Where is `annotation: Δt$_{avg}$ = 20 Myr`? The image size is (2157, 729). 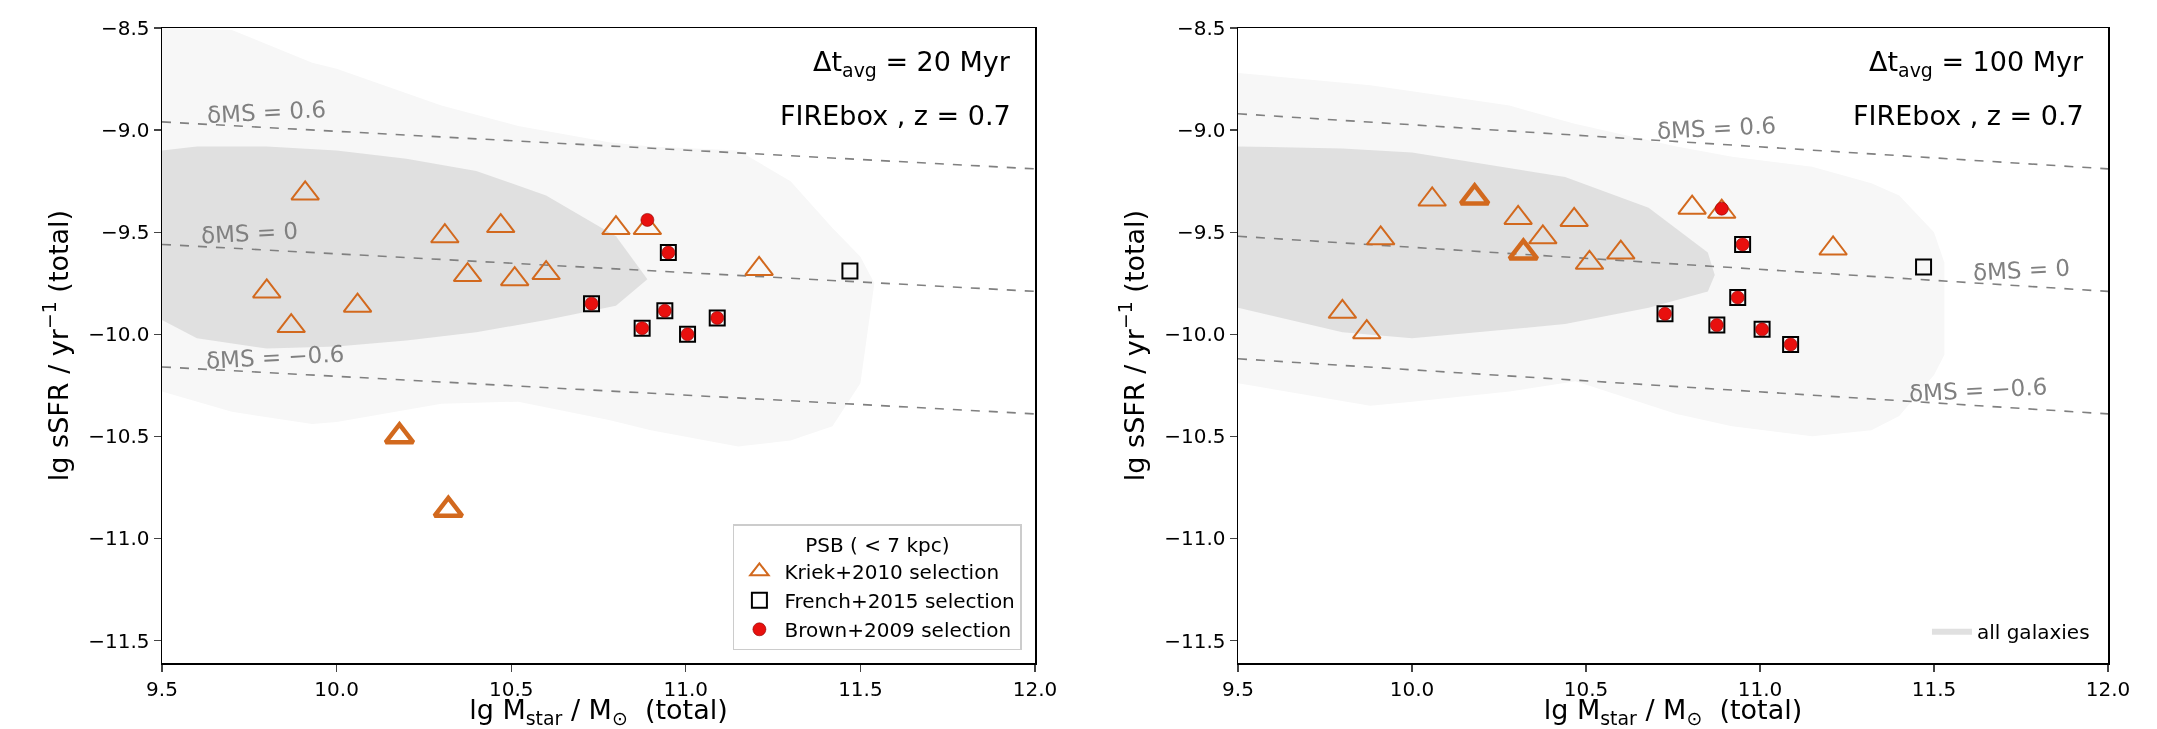 annotation: Δt$_{avg}$ = 20 Myr is located at coordinates (912, 63).